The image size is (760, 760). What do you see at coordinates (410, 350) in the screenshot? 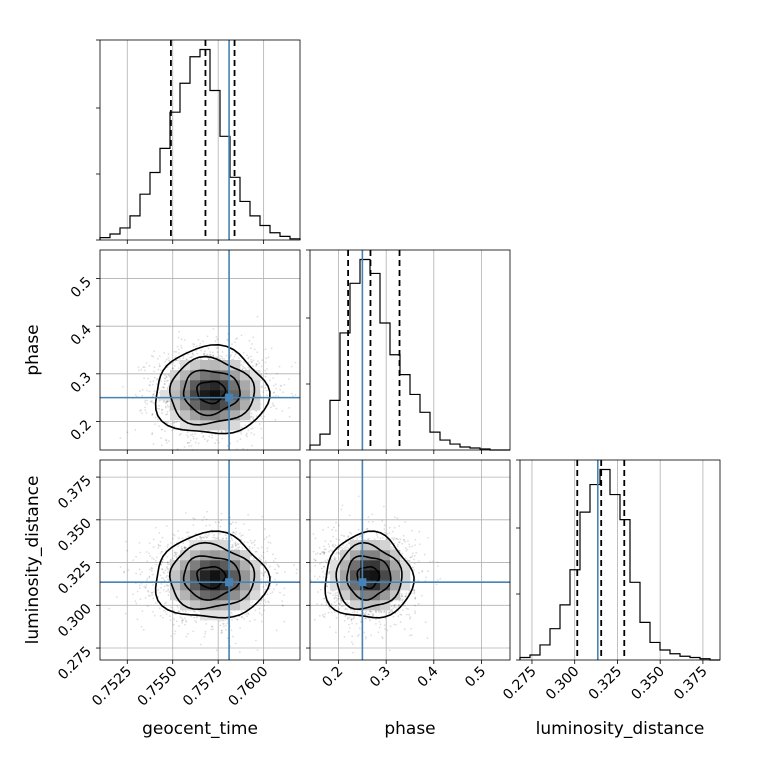
I see `hist-phase-frame` at bounding box center [410, 350].